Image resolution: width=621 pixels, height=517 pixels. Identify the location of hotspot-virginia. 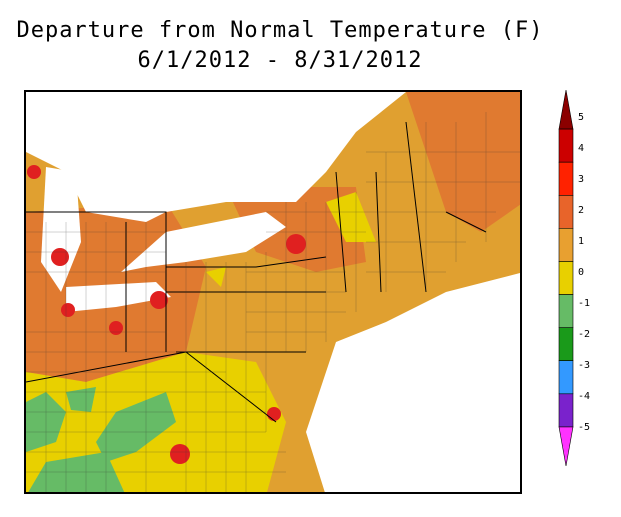
(180, 454).